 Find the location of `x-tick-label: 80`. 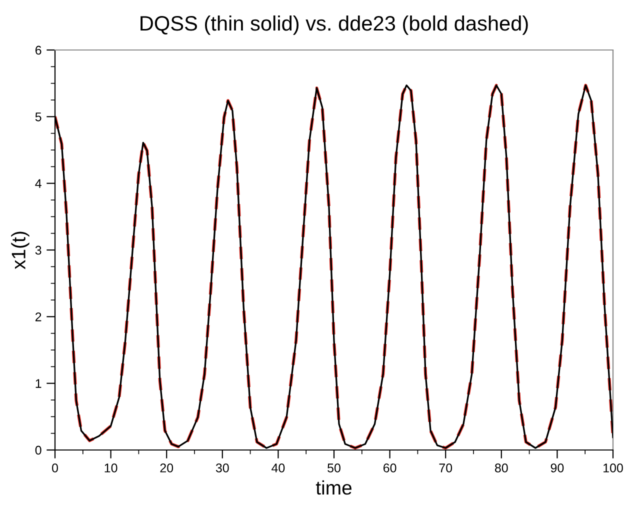

x-tick-label: 80 is located at coordinates (501, 468).